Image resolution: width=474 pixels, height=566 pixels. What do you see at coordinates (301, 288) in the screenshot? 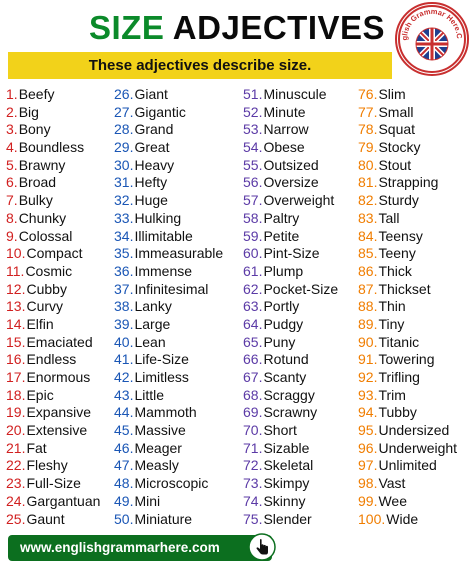
I see `item-word: Pocket-Size` at bounding box center [301, 288].